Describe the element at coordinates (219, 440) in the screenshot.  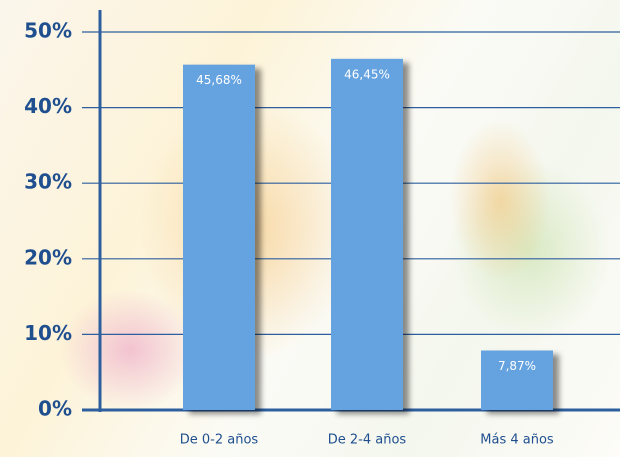
I see `x-tick-label: De 0-2 años` at that location.